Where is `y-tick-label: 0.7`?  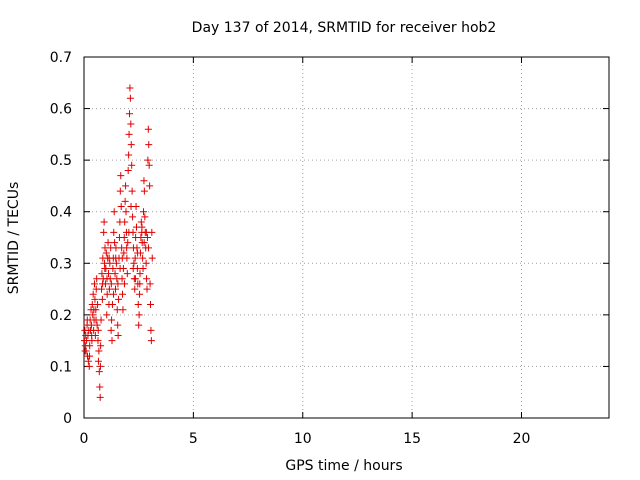
y-tick-label: 0.7 is located at coordinates (61, 58).